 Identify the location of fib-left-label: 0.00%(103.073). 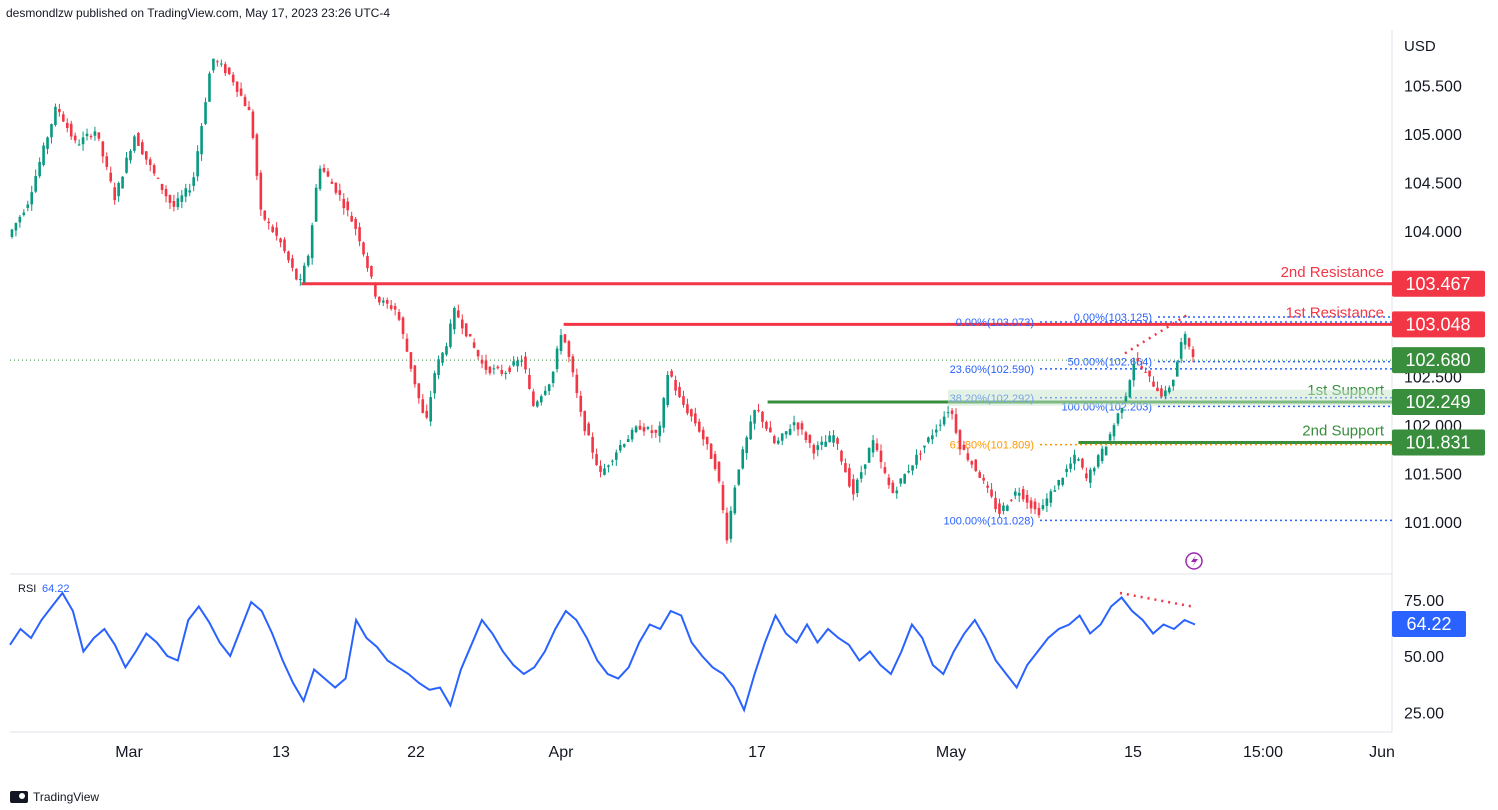
(995, 323).